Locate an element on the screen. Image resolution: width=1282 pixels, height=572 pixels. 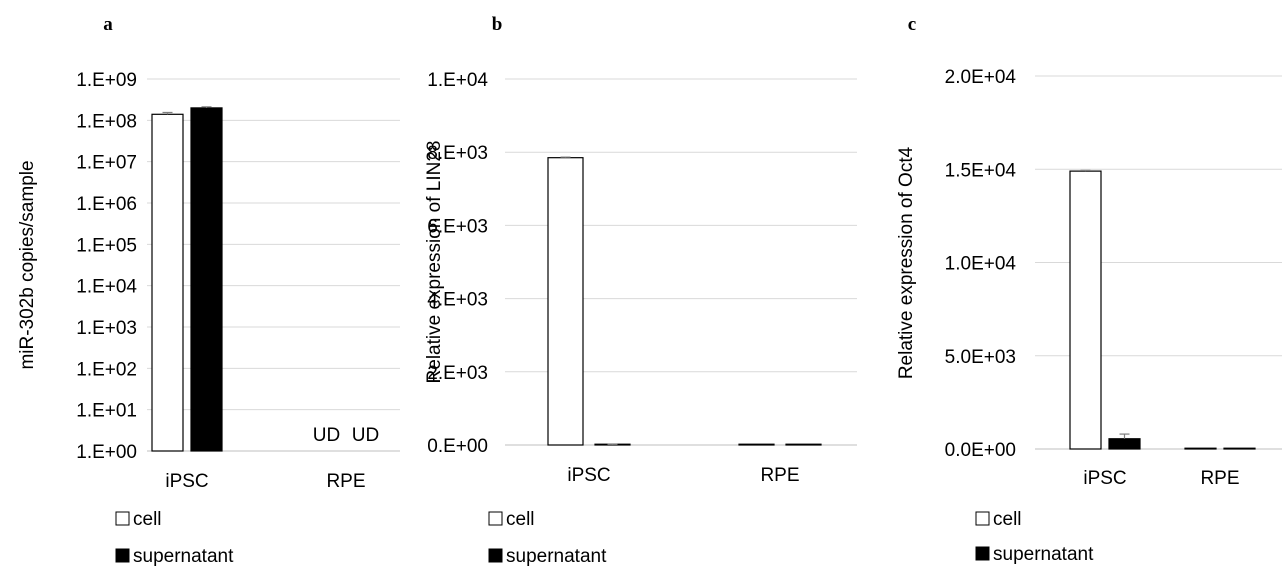
panel-letter: b is located at coordinates (497, 24).